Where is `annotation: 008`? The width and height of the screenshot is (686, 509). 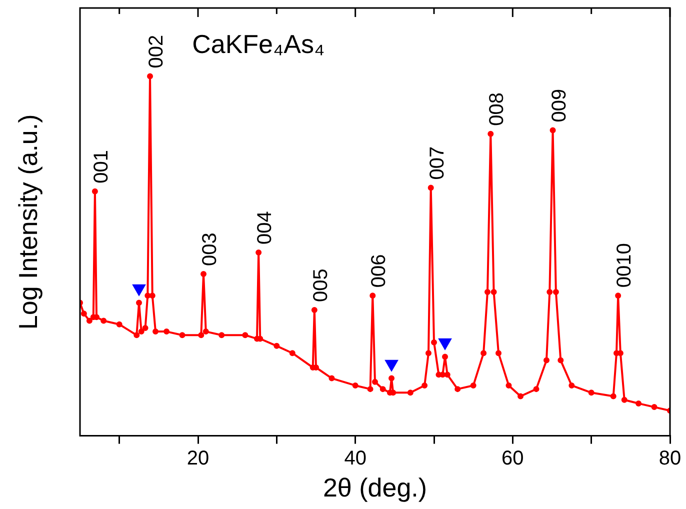
annotation: 008 is located at coordinates (497, 109).